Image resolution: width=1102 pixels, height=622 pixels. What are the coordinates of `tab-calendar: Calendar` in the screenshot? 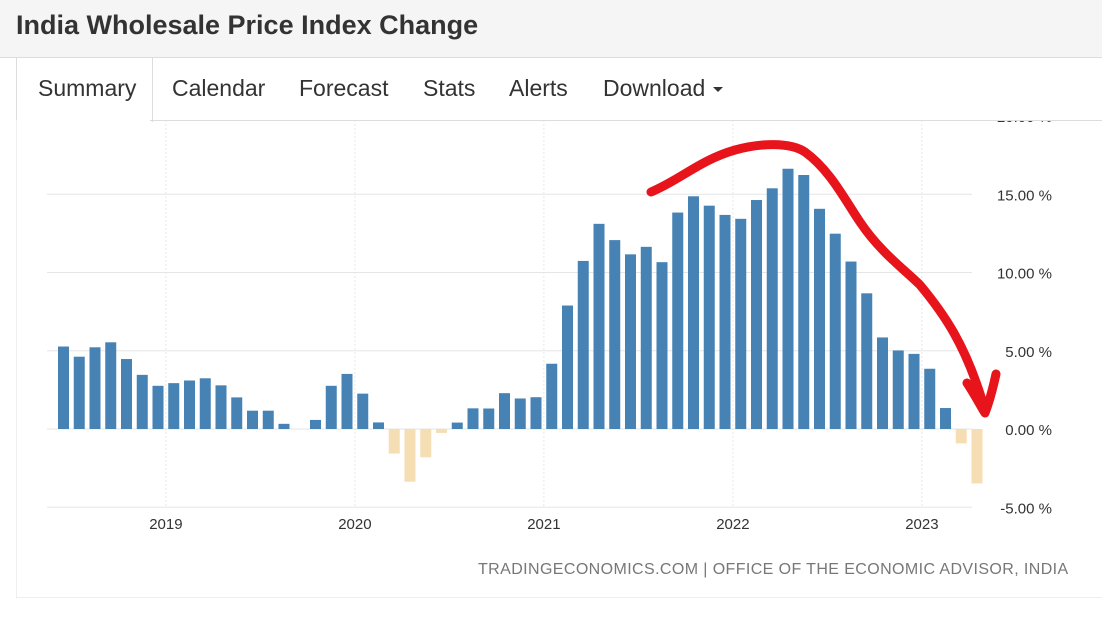 It's located at (218, 89).